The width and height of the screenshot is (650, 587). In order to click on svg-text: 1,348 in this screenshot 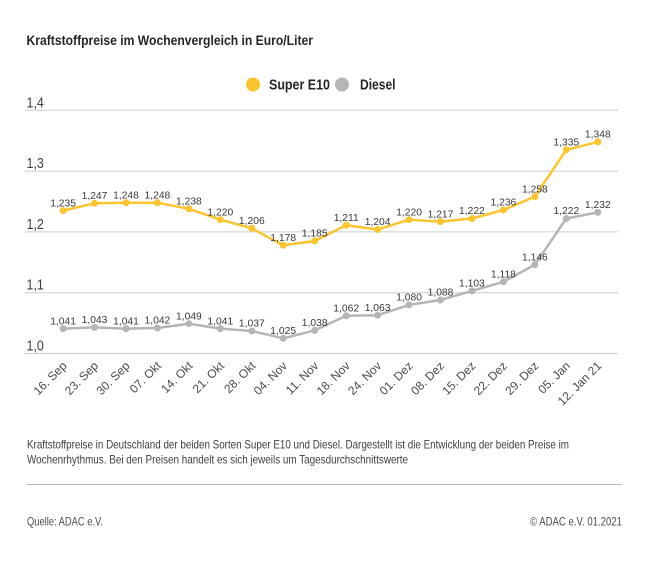, I will do `click(598, 135)`.